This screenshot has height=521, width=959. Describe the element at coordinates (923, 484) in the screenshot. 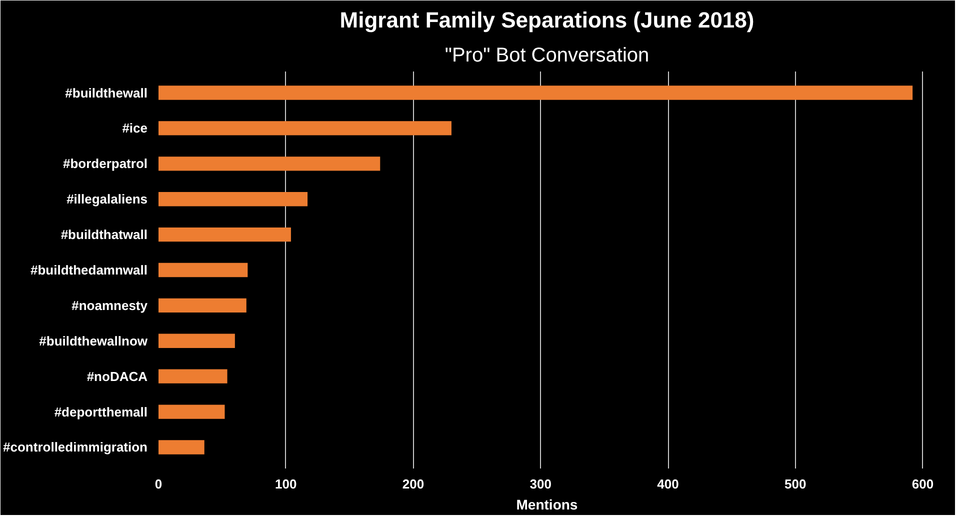

I see `x-tick-label: 600` at that location.